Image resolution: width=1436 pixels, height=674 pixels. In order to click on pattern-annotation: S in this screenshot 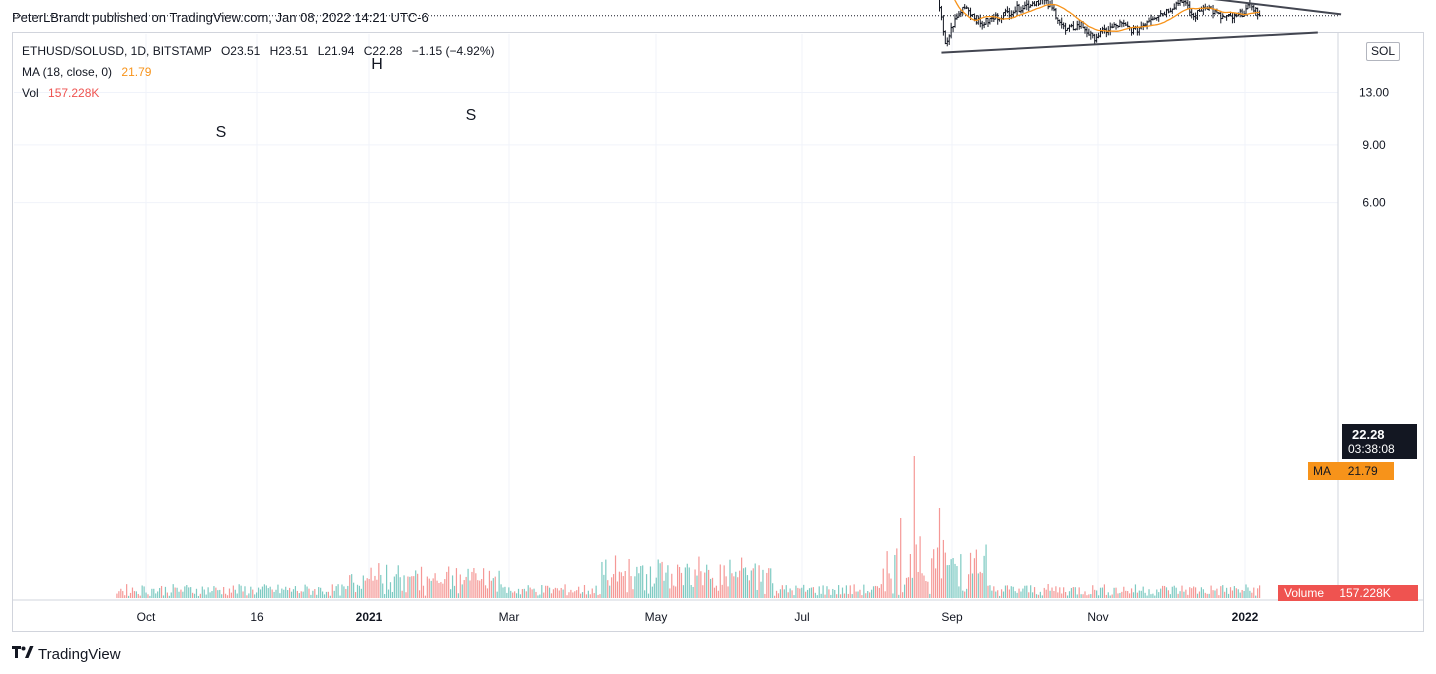, I will do `click(471, 115)`.